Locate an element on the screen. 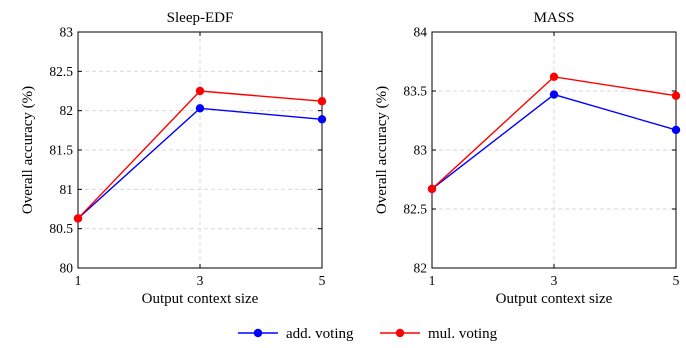 Image resolution: width=686 pixels, height=348 pixels. legend-label-add-voting: add. voting is located at coordinates (320, 334).